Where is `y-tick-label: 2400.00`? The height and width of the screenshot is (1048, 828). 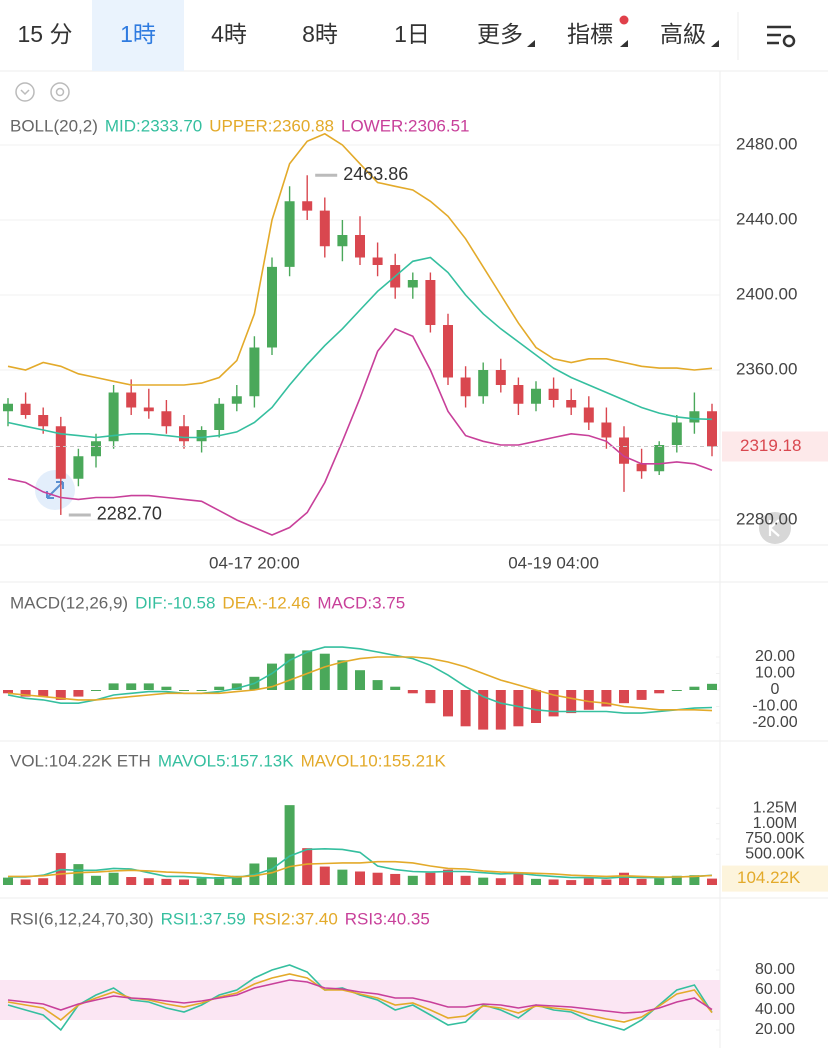 y-tick-label: 2400.00 is located at coordinates (766, 293).